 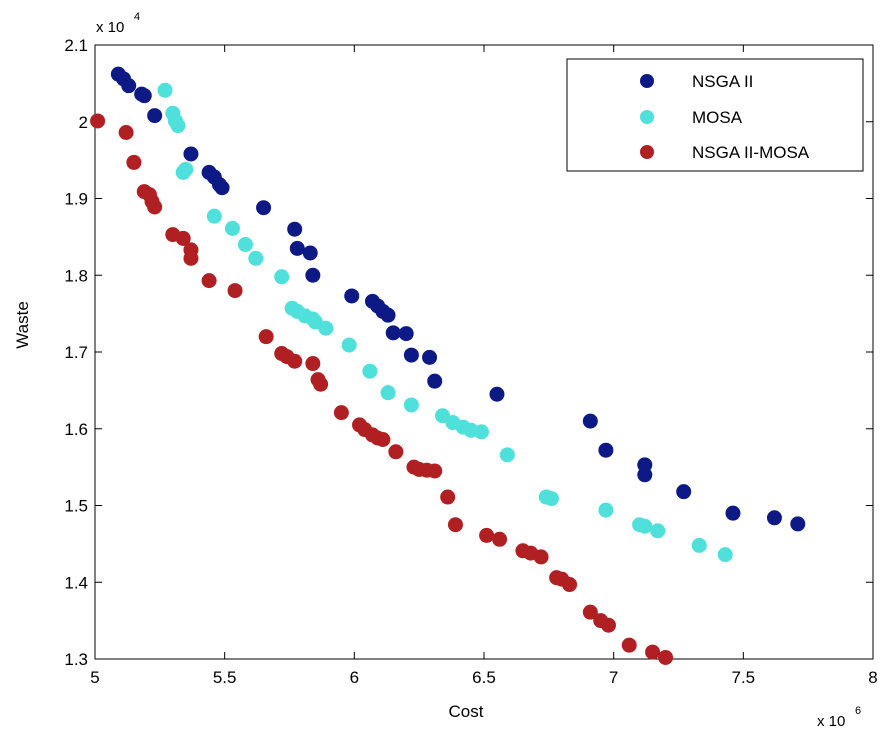 I want to click on legend-marker-nsga2-mosa, so click(x=647, y=152).